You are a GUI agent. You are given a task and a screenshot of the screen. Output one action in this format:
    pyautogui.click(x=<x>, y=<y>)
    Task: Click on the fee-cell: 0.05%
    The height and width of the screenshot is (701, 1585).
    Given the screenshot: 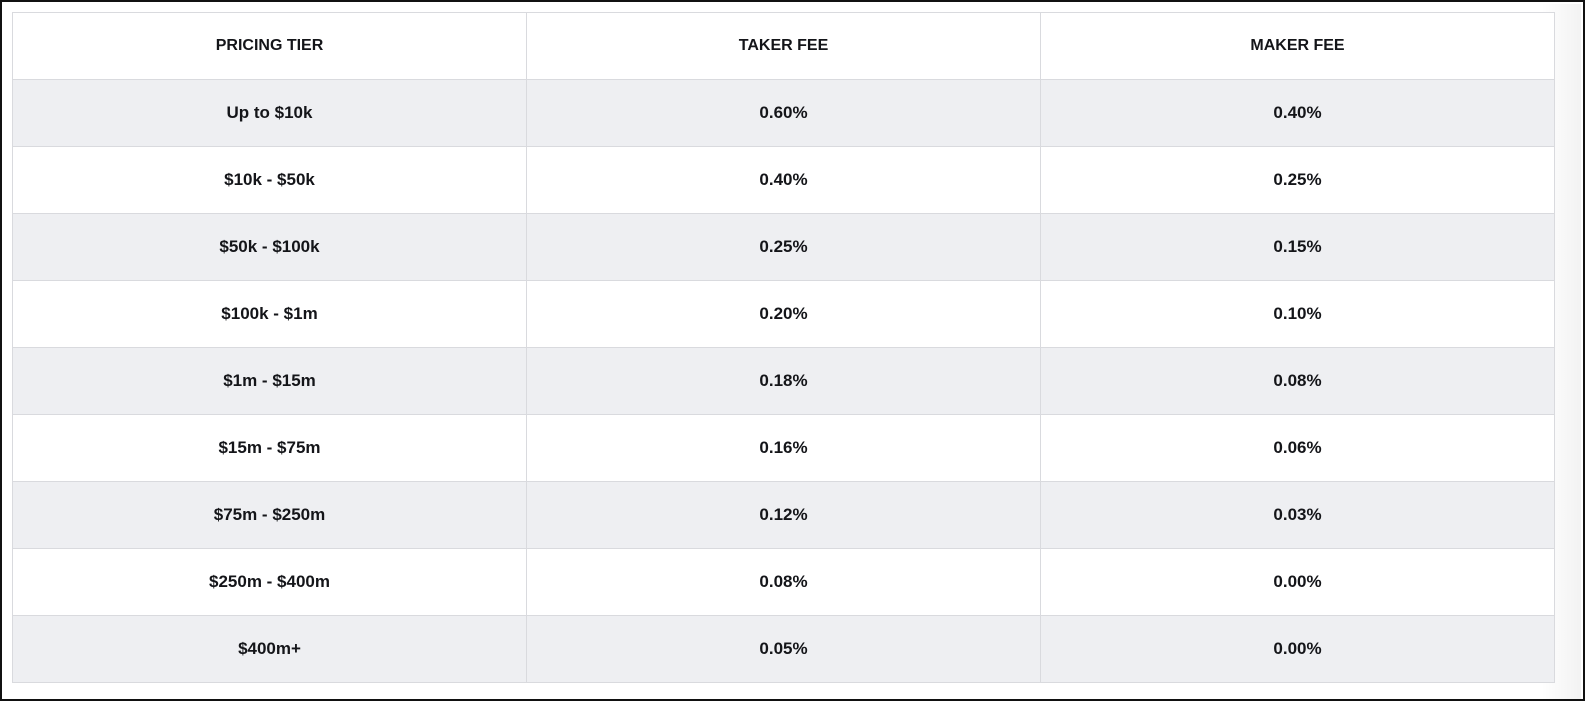 What is the action you would take?
    pyautogui.click(x=783, y=649)
    